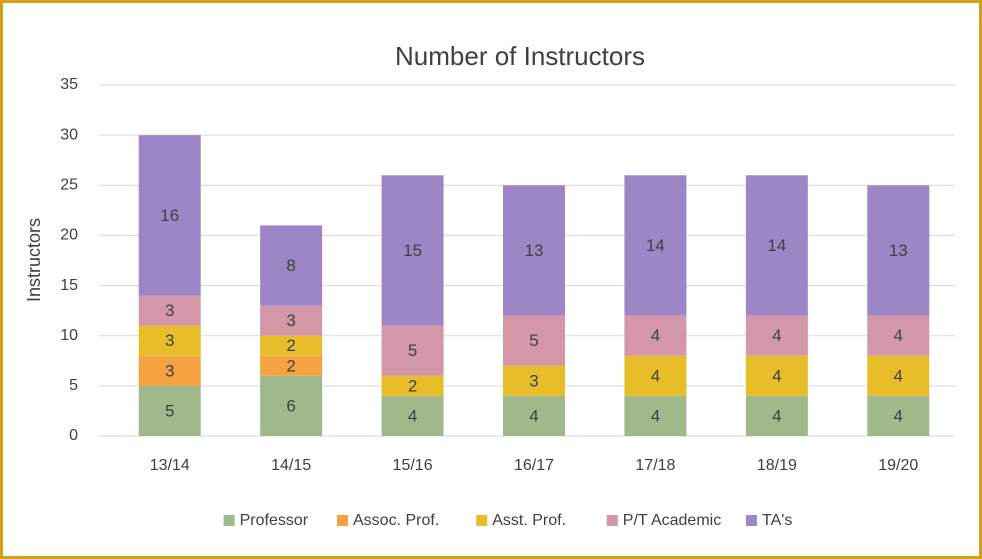 The height and width of the screenshot is (559, 982). What do you see at coordinates (672, 520) in the screenshot?
I see `legend-label: P/T Academic` at bounding box center [672, 520].